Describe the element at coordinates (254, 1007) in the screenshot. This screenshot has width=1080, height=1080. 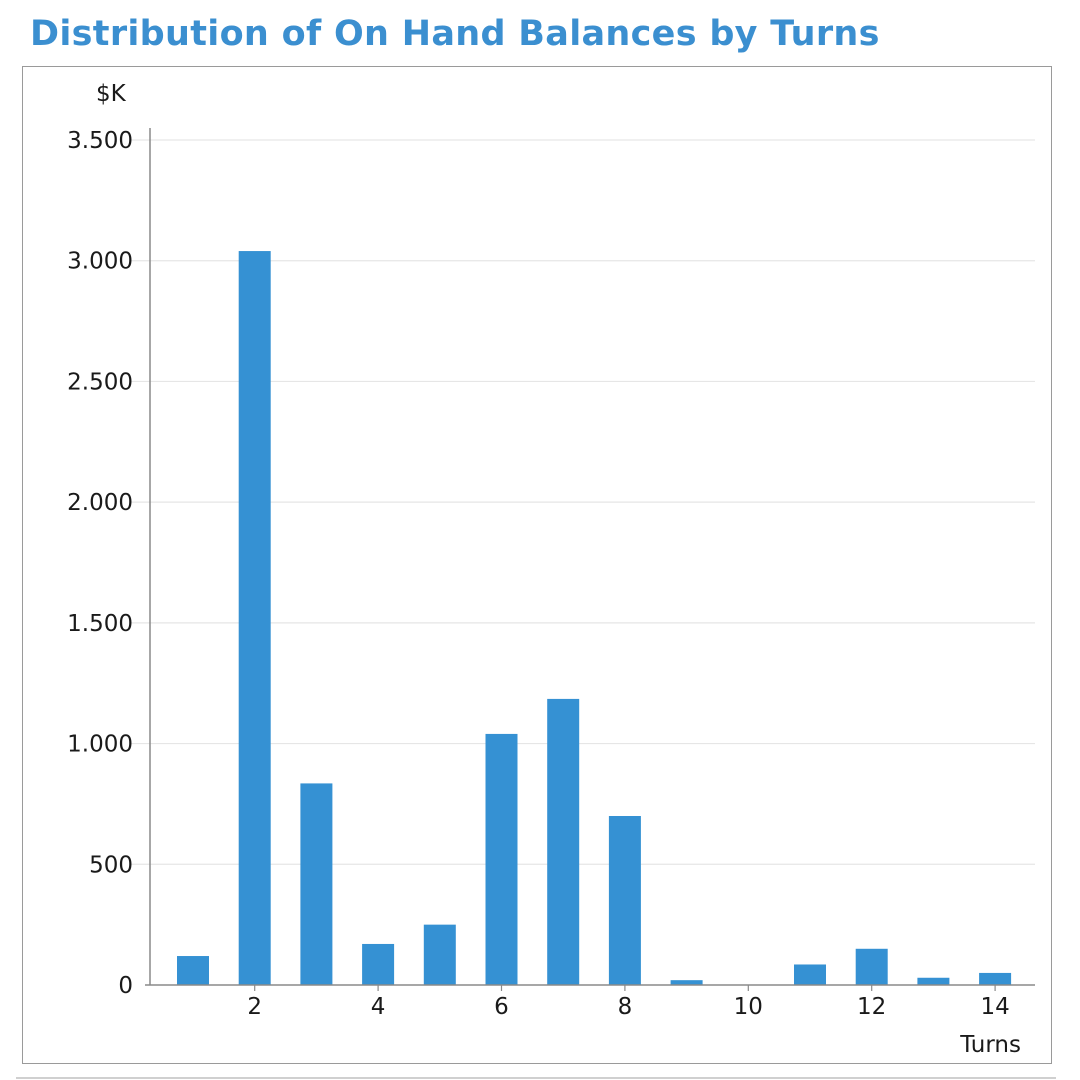
I see `x-tick-label-0: 2` at that location.